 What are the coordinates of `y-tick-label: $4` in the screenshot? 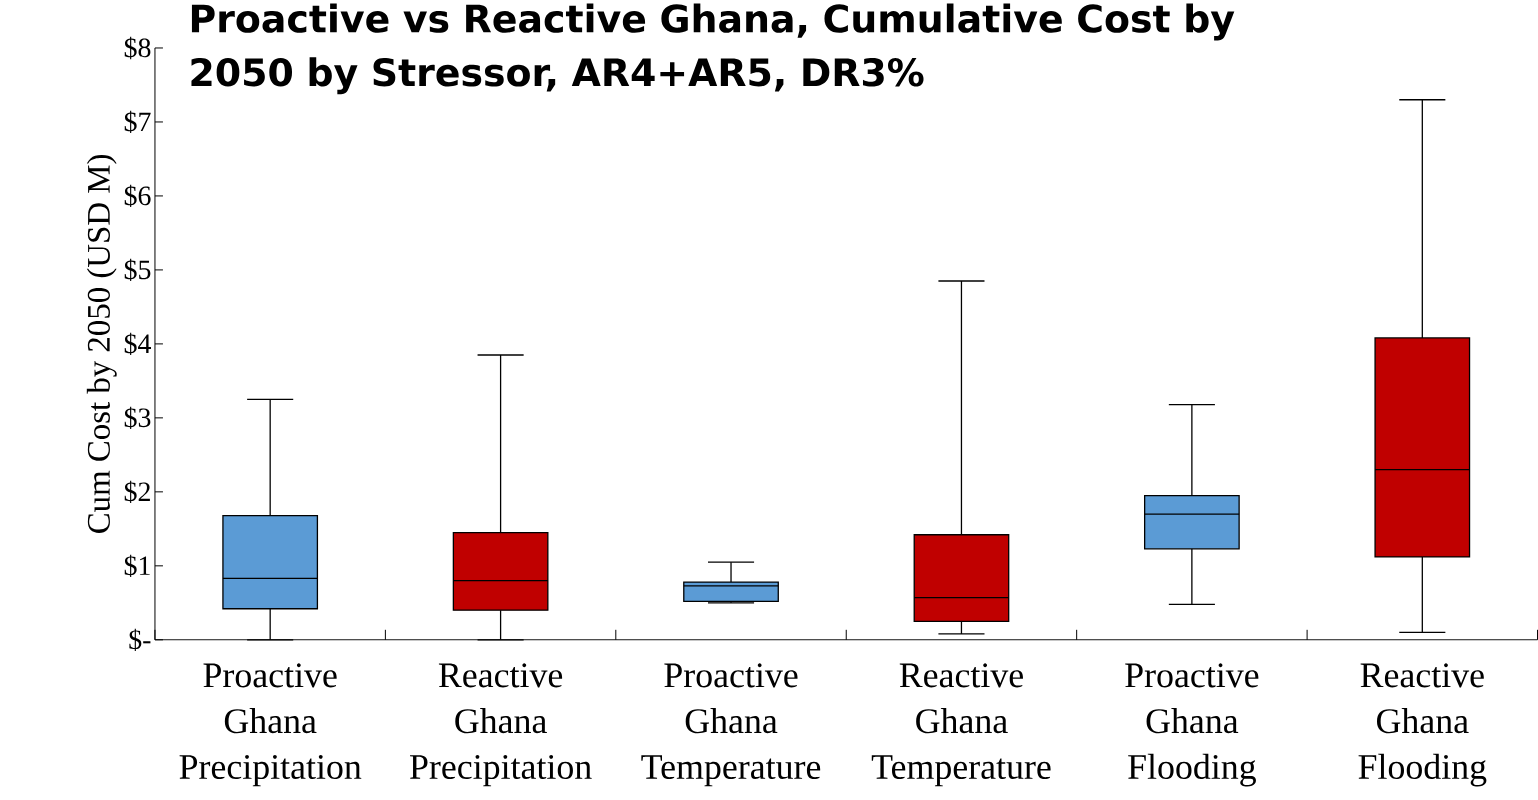 It's located at (138, 344).